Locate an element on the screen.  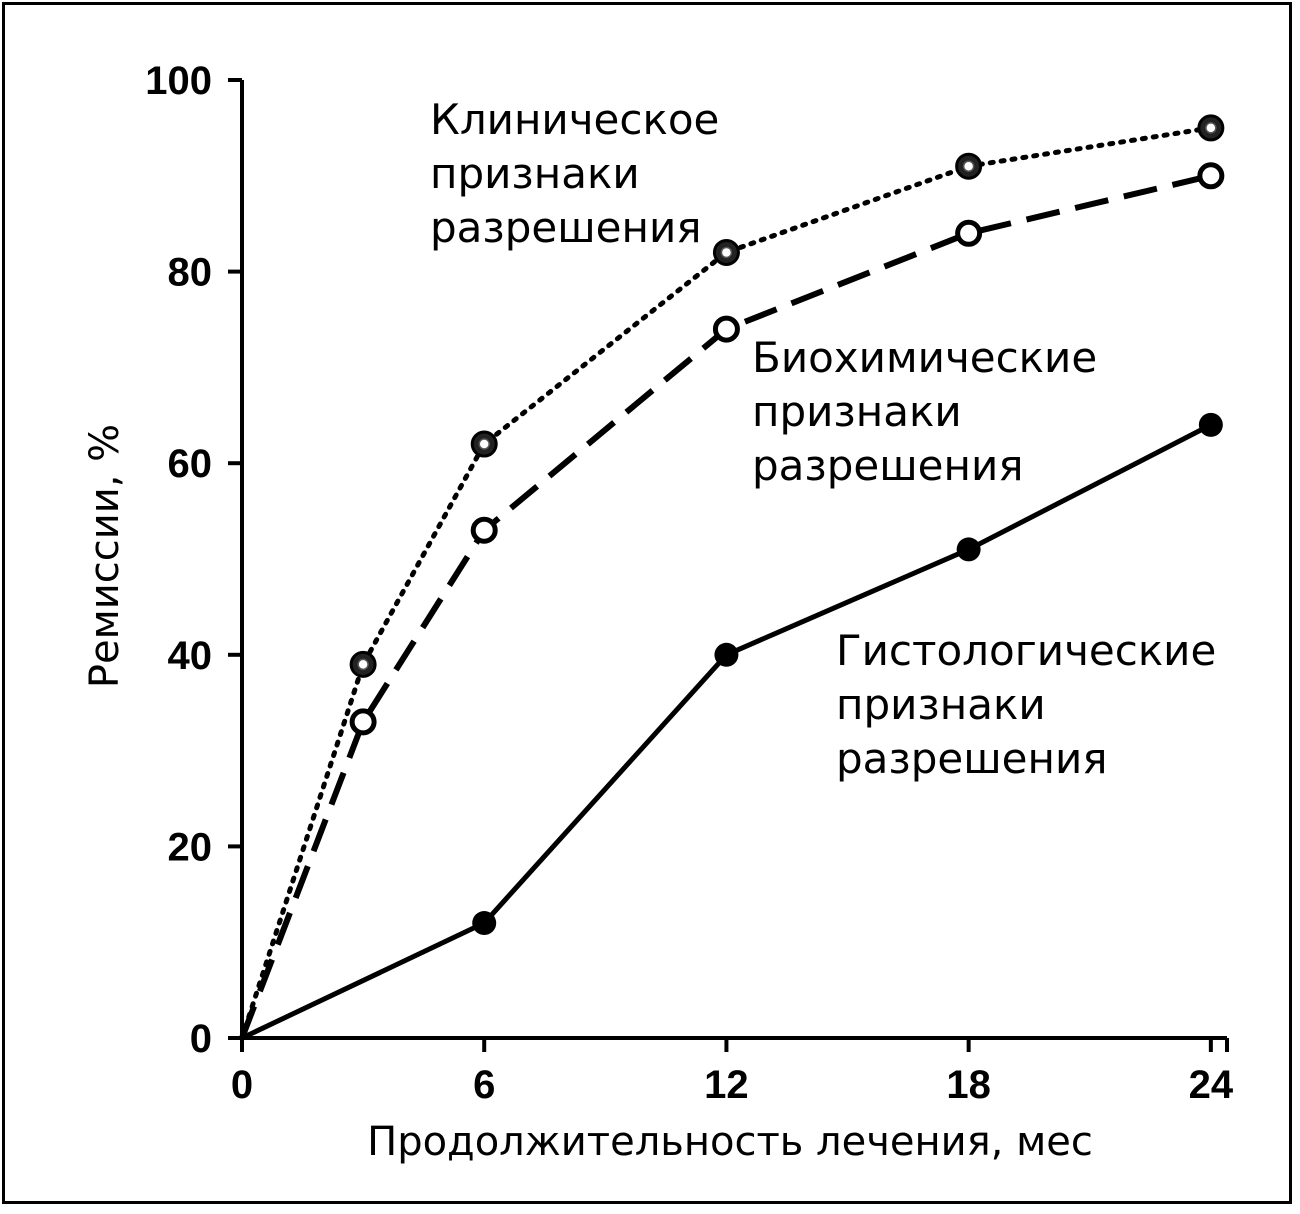
series-label-line: Клиническое is located at coordinates (574, 119).